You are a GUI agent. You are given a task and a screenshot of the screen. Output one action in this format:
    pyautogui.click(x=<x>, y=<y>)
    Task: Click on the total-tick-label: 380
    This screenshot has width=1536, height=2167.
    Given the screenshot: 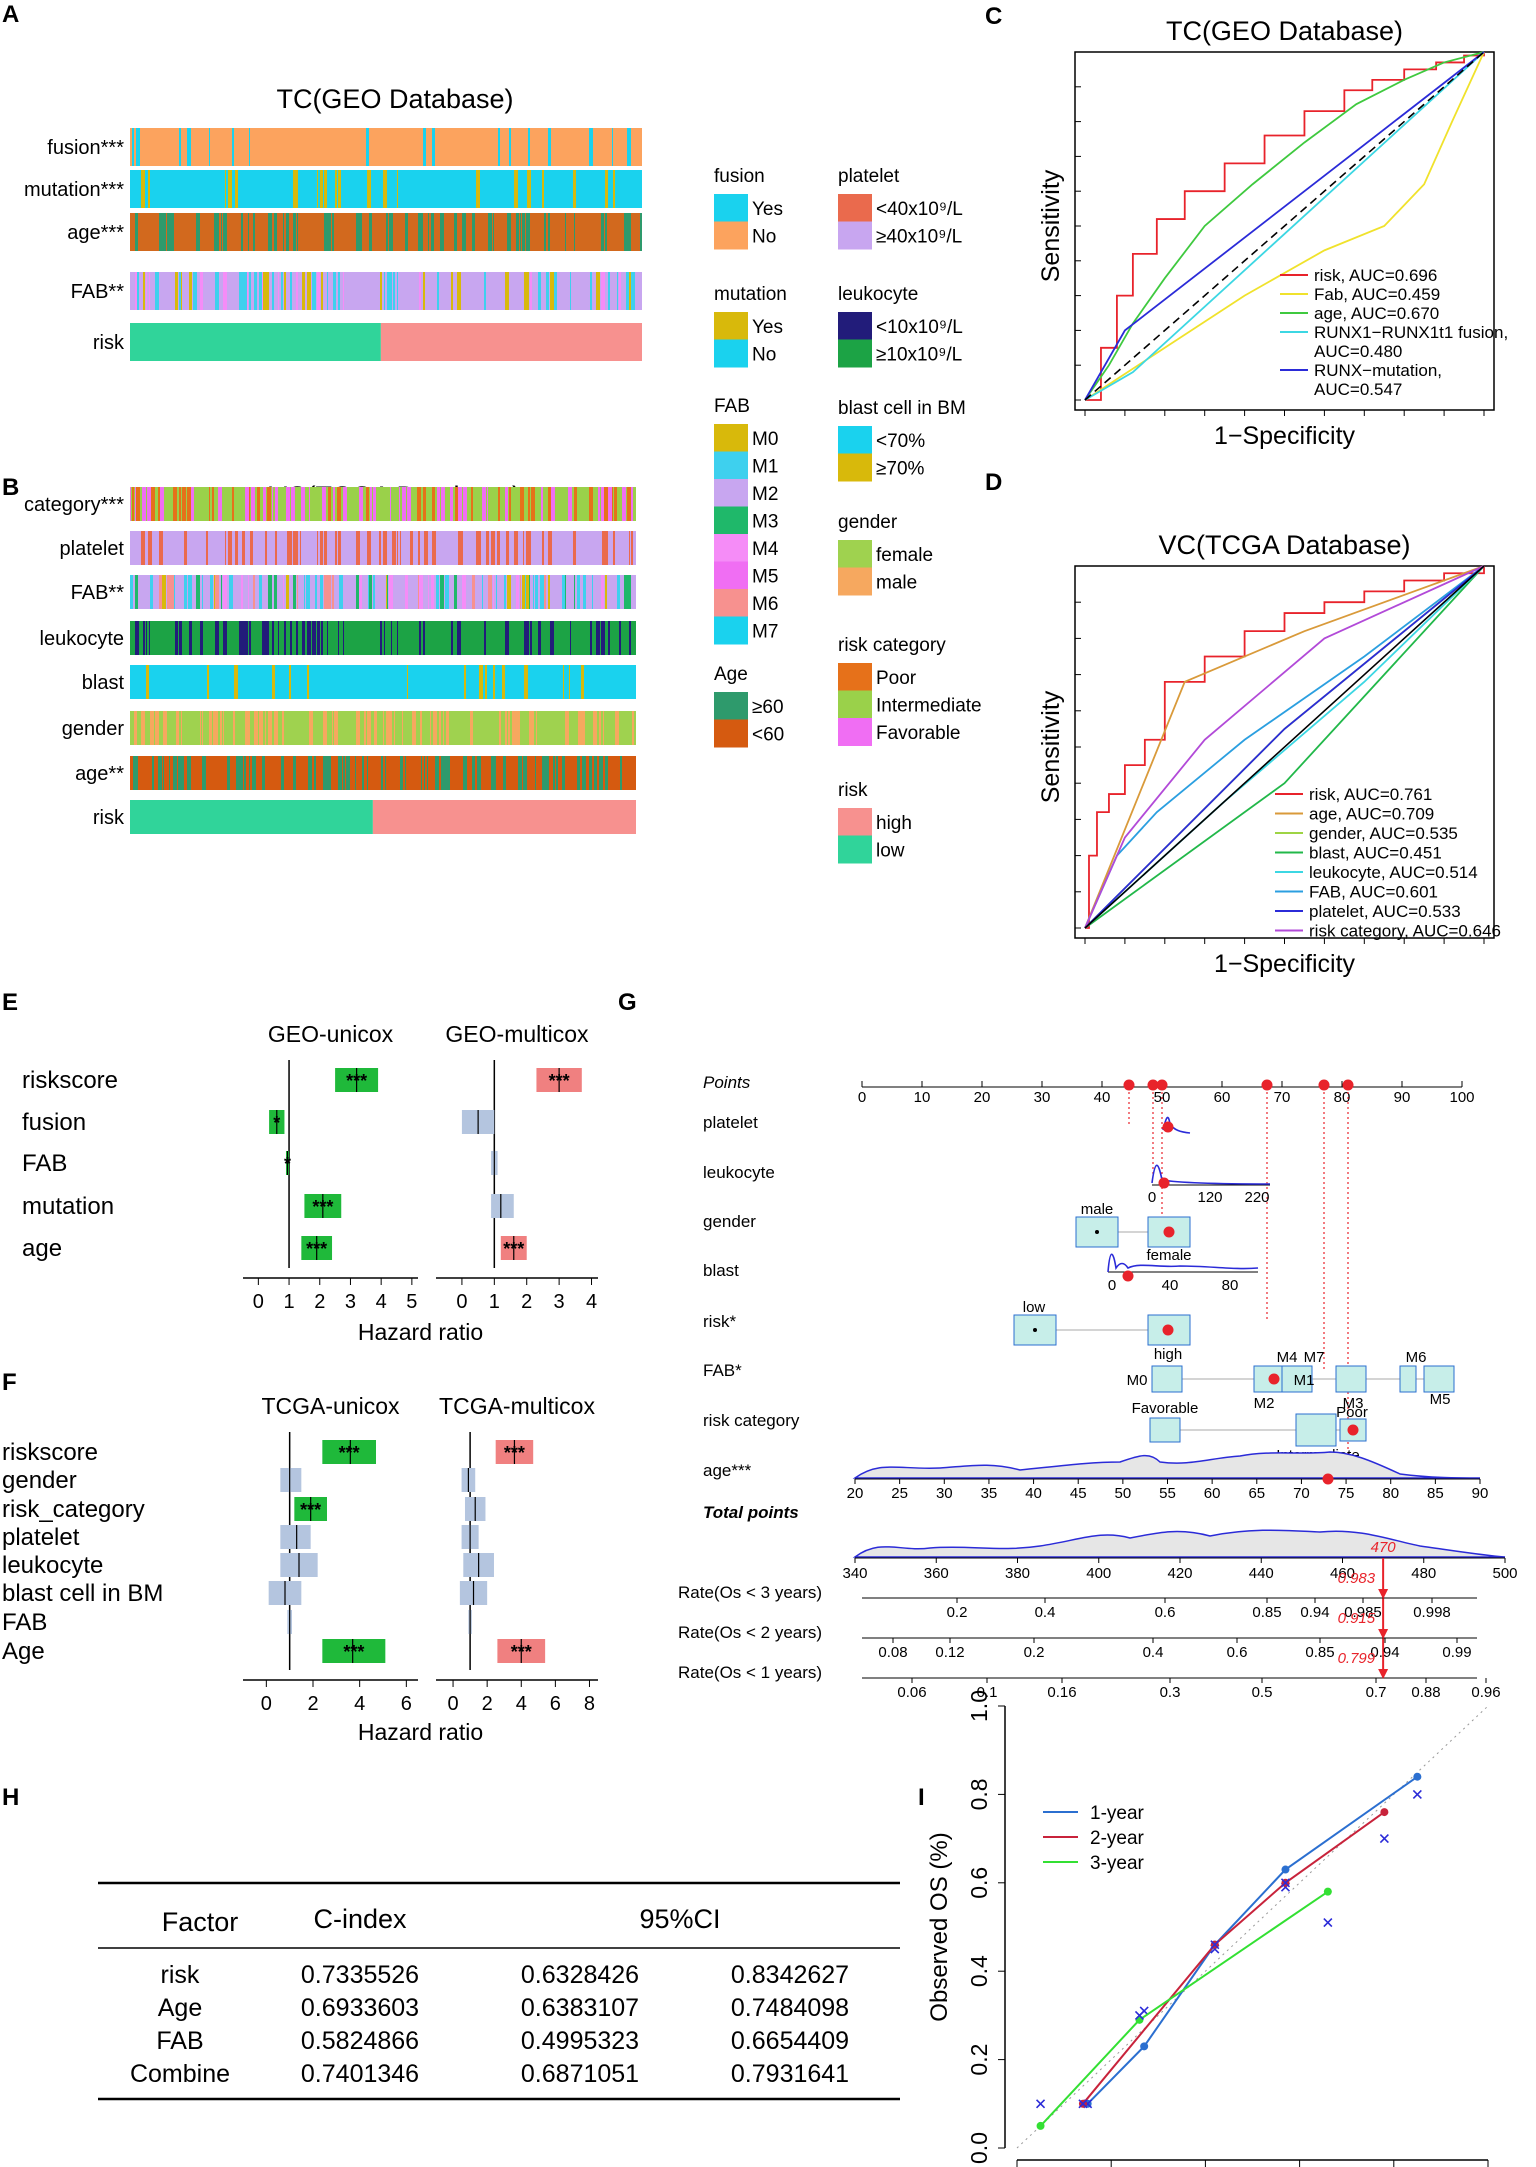 What is the action you would take?
    pyautogui.click(x=1017, y=1573)
    